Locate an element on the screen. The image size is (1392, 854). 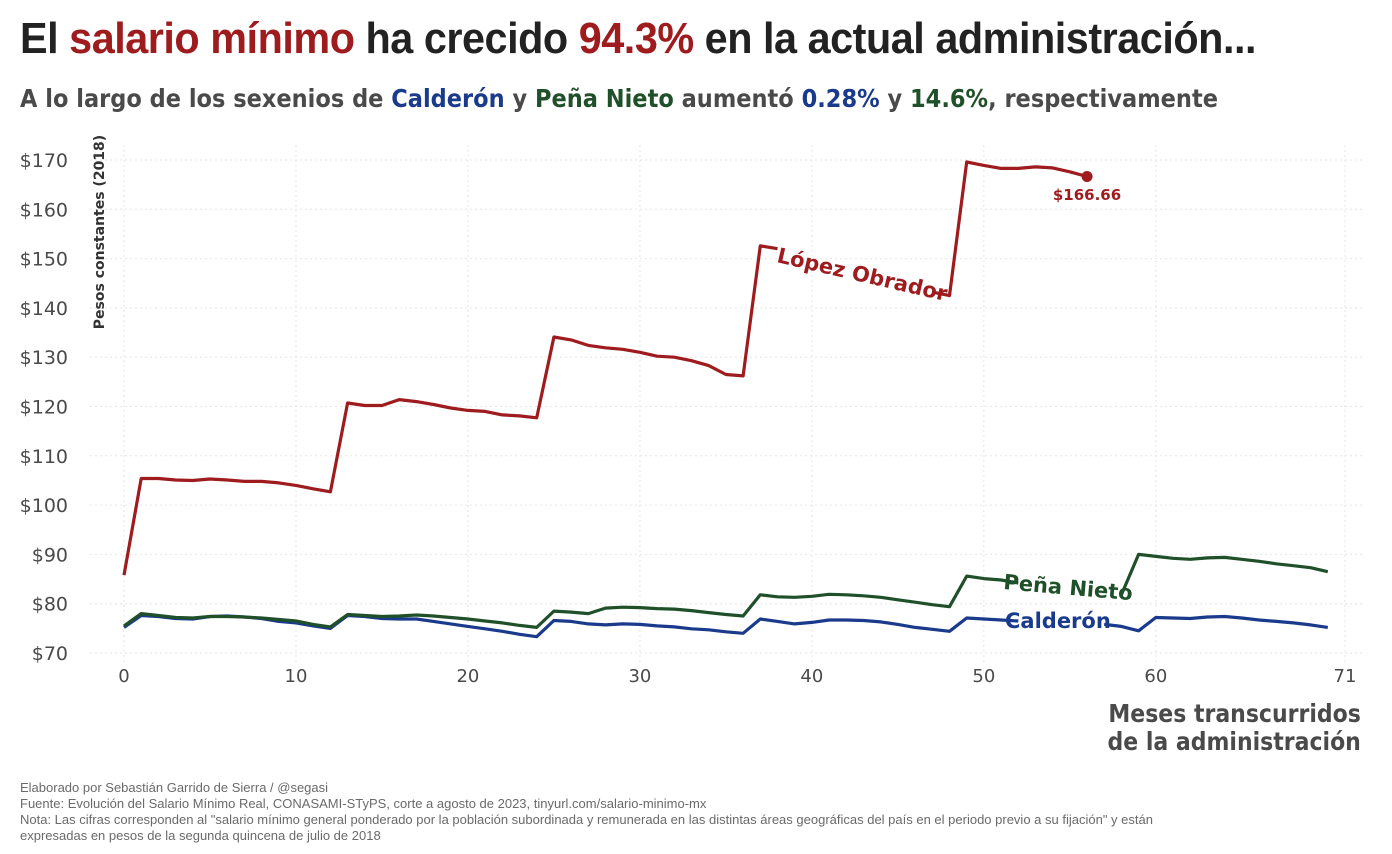
y-tick-label: $110 is located at coordinates (44, 457).